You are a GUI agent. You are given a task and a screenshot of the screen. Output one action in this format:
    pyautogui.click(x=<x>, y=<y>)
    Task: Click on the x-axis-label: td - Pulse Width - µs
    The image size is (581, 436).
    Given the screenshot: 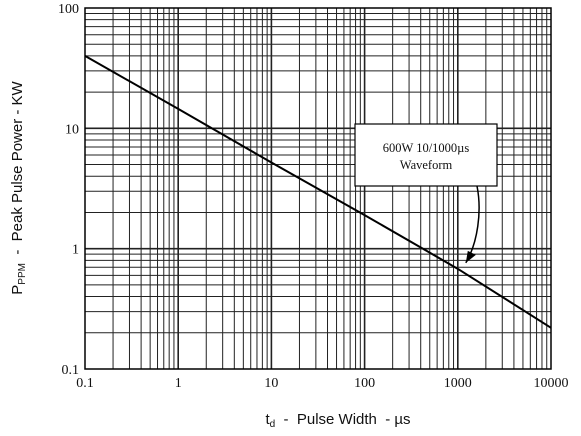 What is the action you would take?
    pyautogui.click(x=337, y=420)
    